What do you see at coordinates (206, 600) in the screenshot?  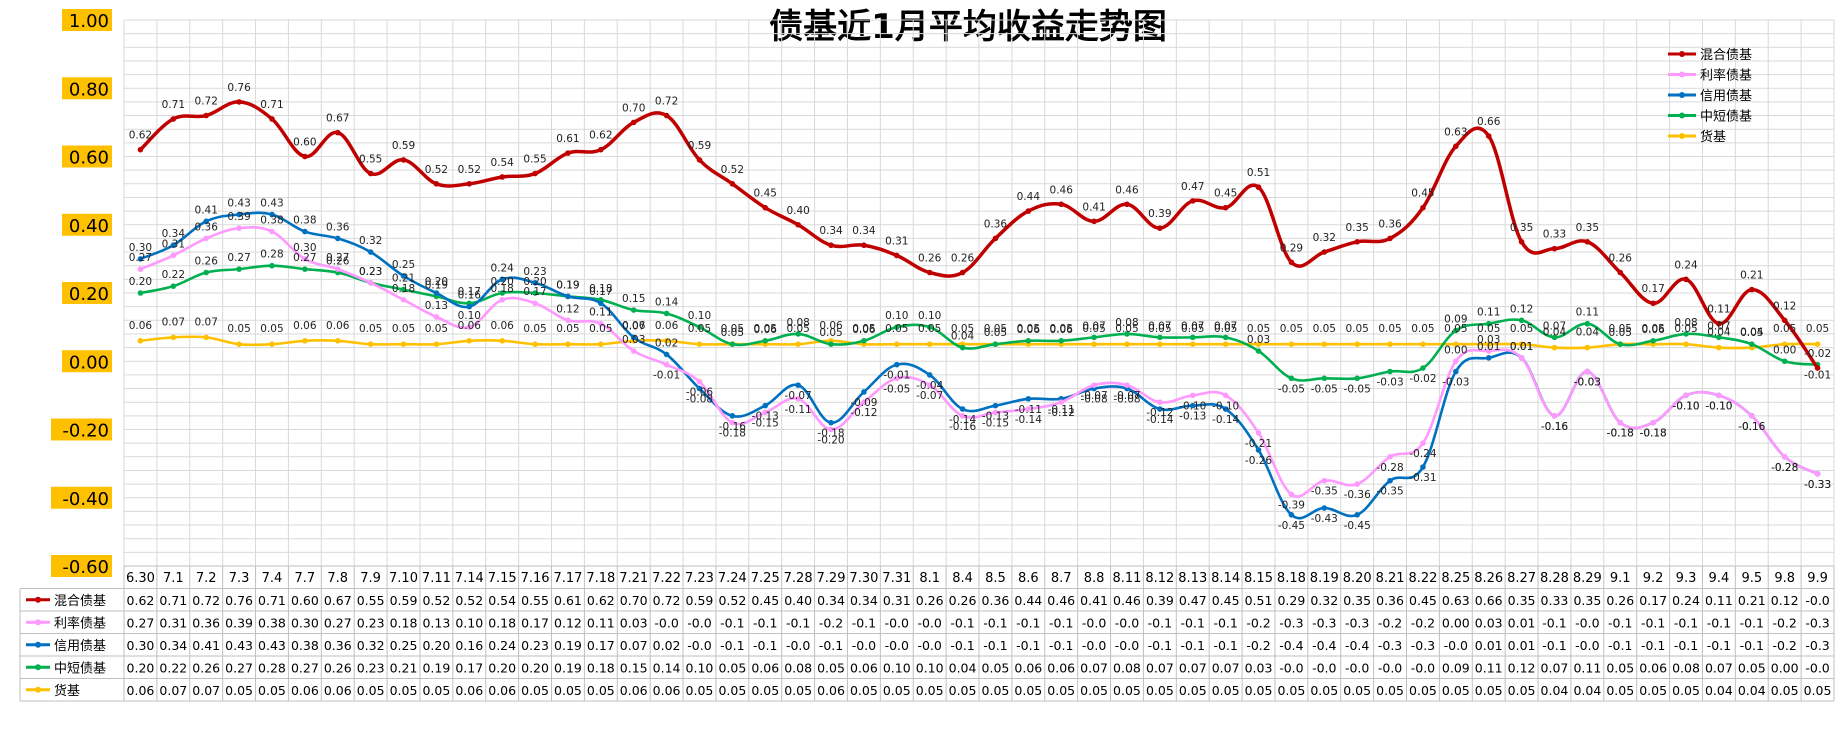 I see `table-cell: 0.72` at bounding box center [206, 600].